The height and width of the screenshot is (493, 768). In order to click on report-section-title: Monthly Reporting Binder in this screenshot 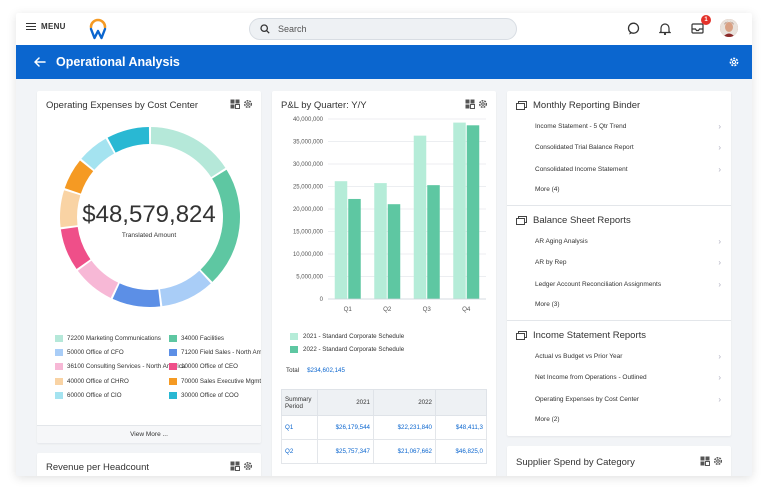, I will do `click(578, 105)`.